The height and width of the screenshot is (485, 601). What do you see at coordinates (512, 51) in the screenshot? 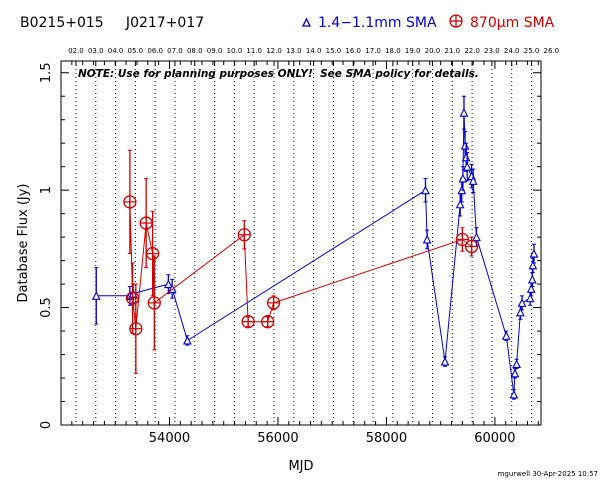
I see `top-axis-tick-label: 24.0` at bounding box center [512, 51].